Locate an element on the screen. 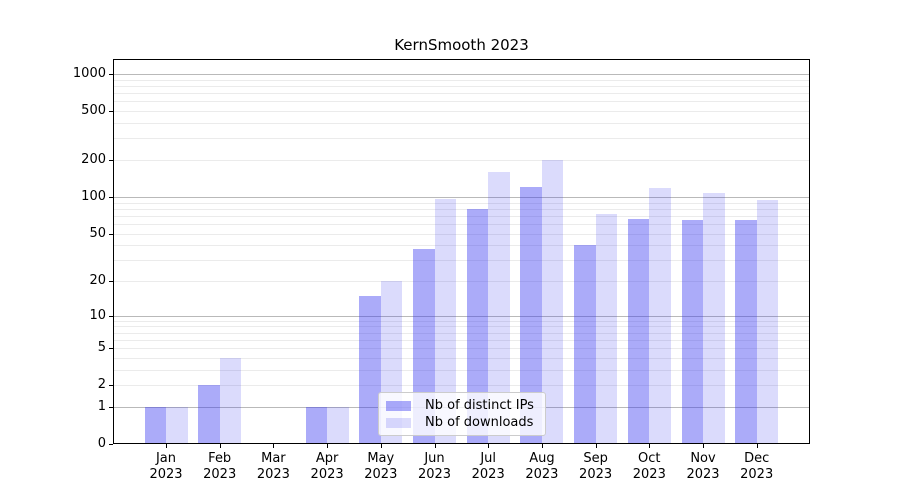 The image size is (900, 500). x-tick-label: Feb 2023 is located at coordinates (220, 467).